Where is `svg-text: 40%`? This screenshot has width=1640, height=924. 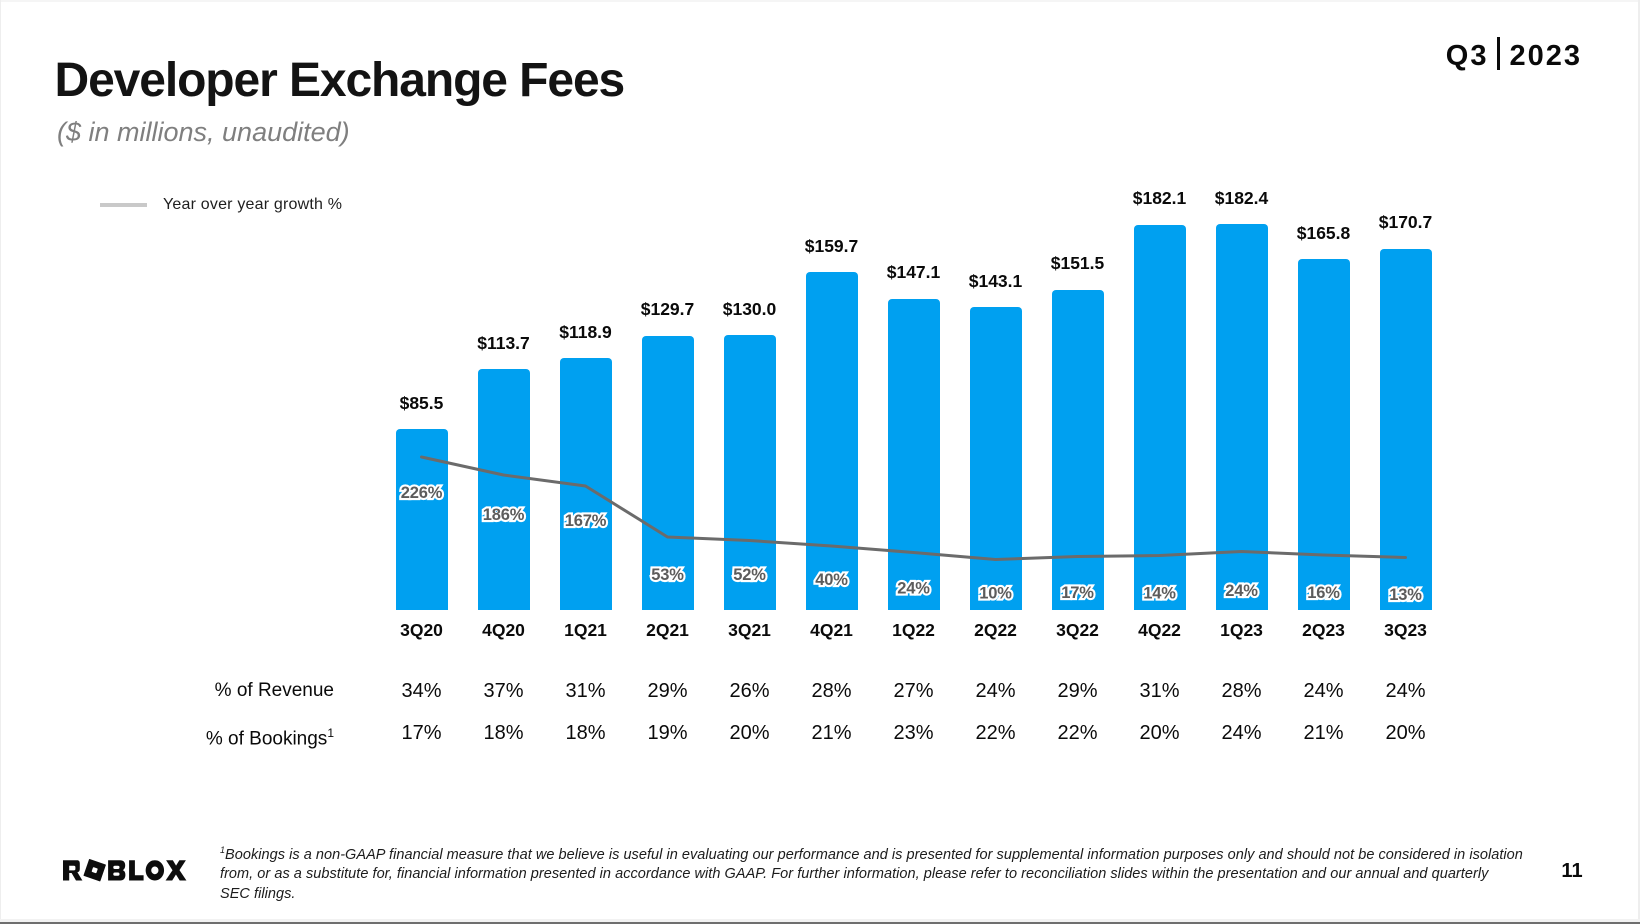 svg-text: 40% is located at coordinates (831, 580).